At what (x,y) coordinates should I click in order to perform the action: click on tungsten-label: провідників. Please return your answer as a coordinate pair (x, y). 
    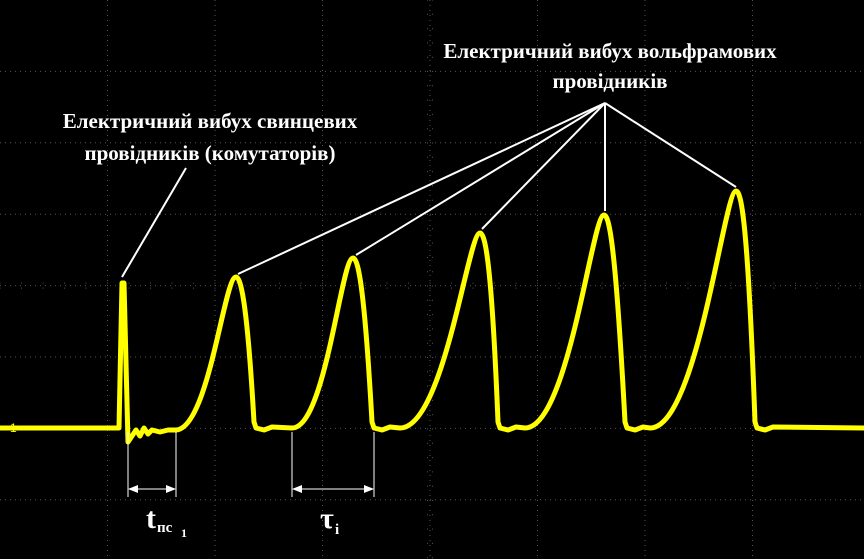
    Looking at the image, I should click on (609, 81).